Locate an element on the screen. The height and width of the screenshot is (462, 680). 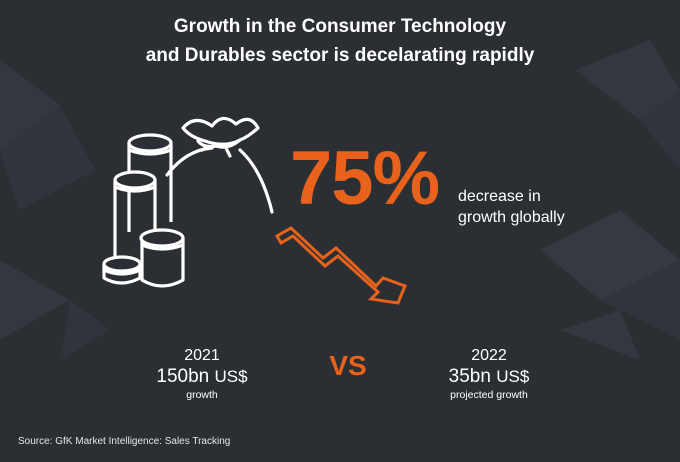
decline-description: decrease in growth globally is located at coordinates (511, 207).